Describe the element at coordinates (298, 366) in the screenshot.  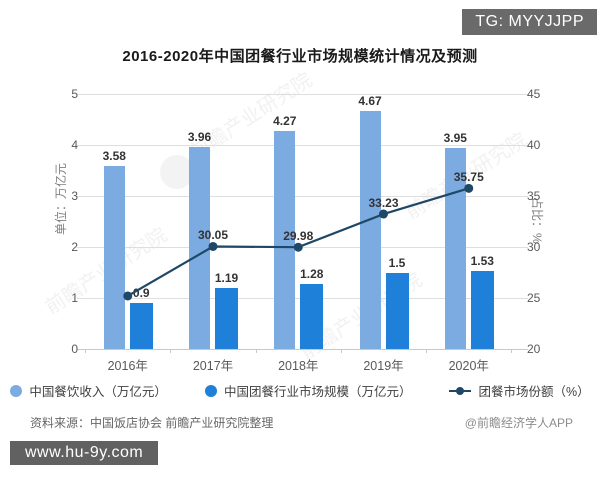
I see `x-axis-label: 2018年` at that location.